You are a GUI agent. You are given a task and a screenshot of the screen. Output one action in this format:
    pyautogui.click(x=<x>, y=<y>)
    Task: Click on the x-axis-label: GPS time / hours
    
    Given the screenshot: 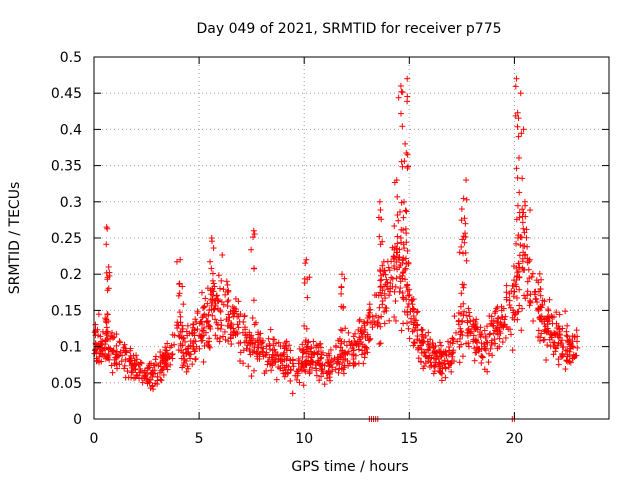 What is the action you would take?
    pyautogui.click(x=349, y=467)
    